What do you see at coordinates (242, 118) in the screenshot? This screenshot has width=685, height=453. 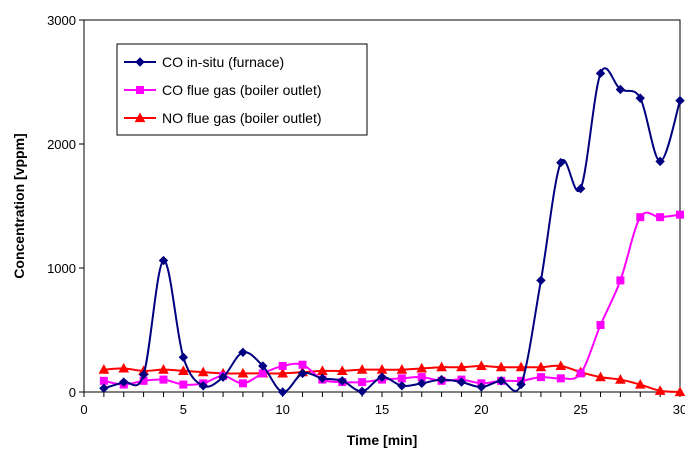 I see `legend-label: NO flue gas (boiler outlet)` at bounding box center [242, 118].